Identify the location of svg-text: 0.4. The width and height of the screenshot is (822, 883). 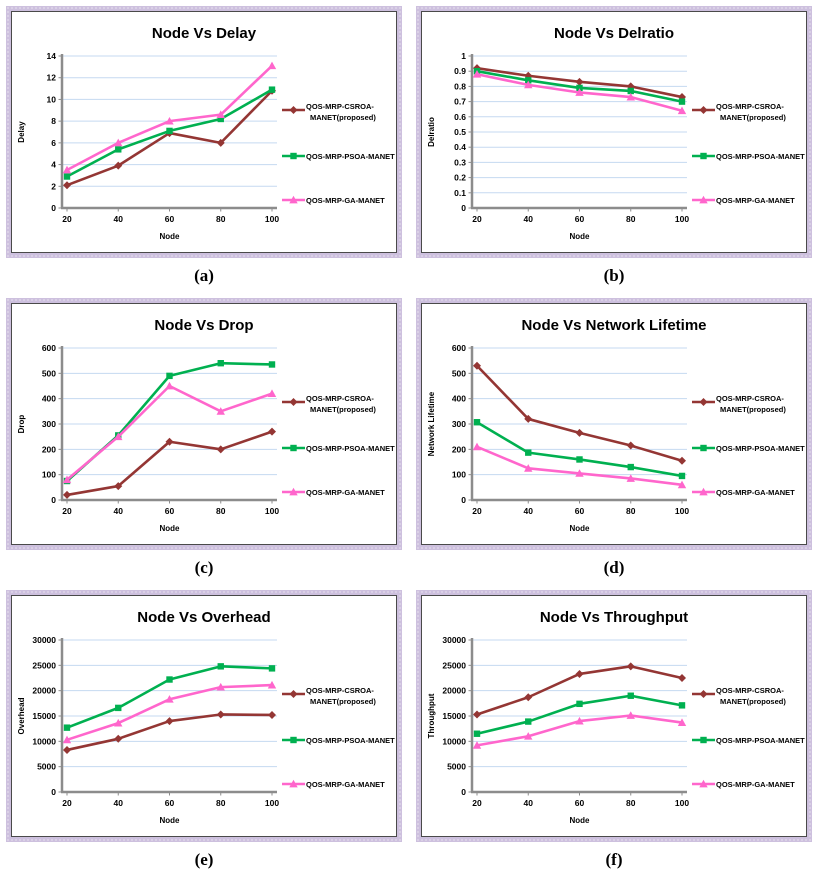
(460, 147).